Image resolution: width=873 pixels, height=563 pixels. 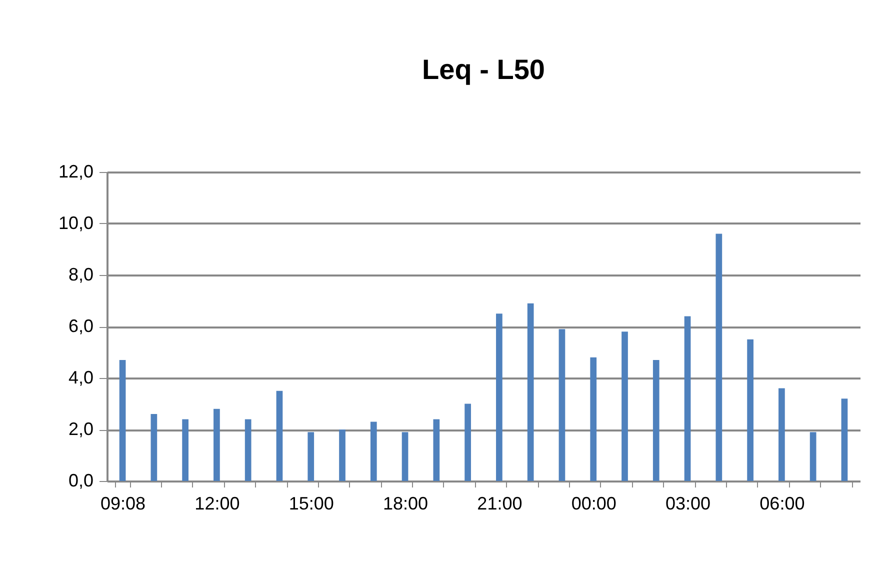 I want to click on y-tick-label: 12,0, so click(x=76, y=172).